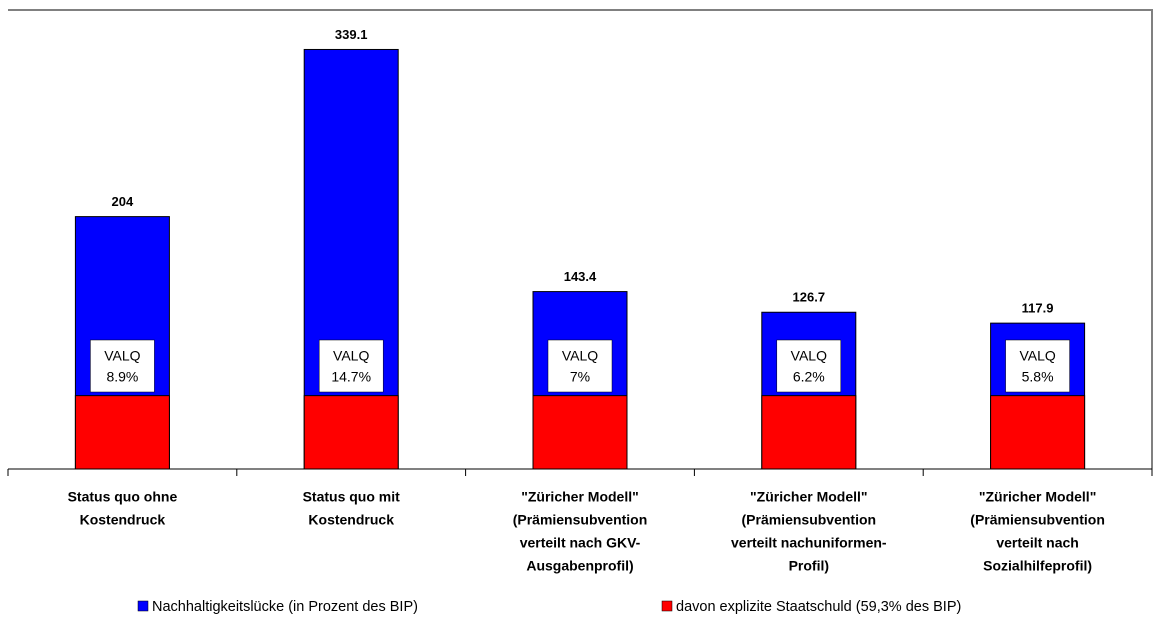  I want to click on annotation: 8.9%, so click(122, 377).